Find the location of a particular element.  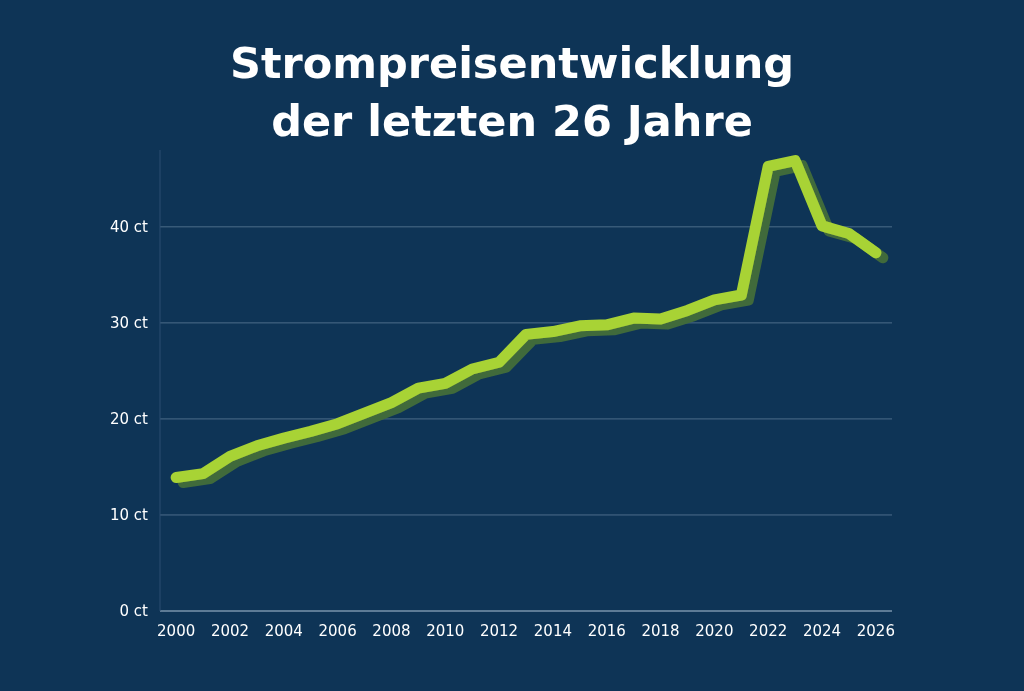

x-tick-label: 2010 is located at coordinates (445, 631).